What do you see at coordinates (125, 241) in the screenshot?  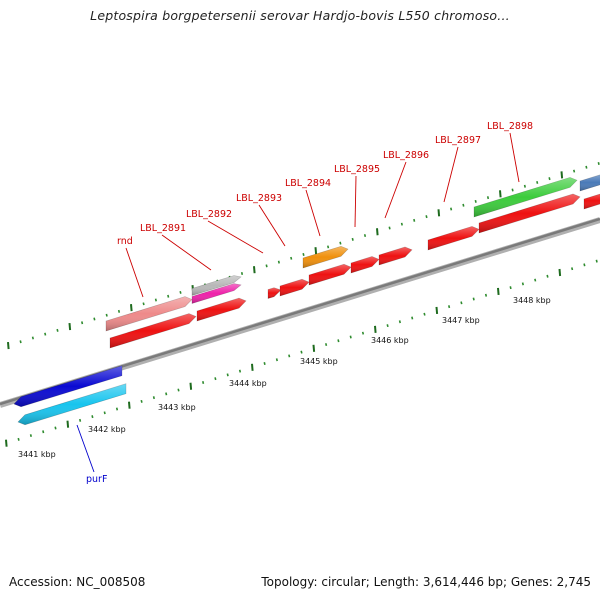 I see `gene-label: rnd` at bounding box center [125, 241].